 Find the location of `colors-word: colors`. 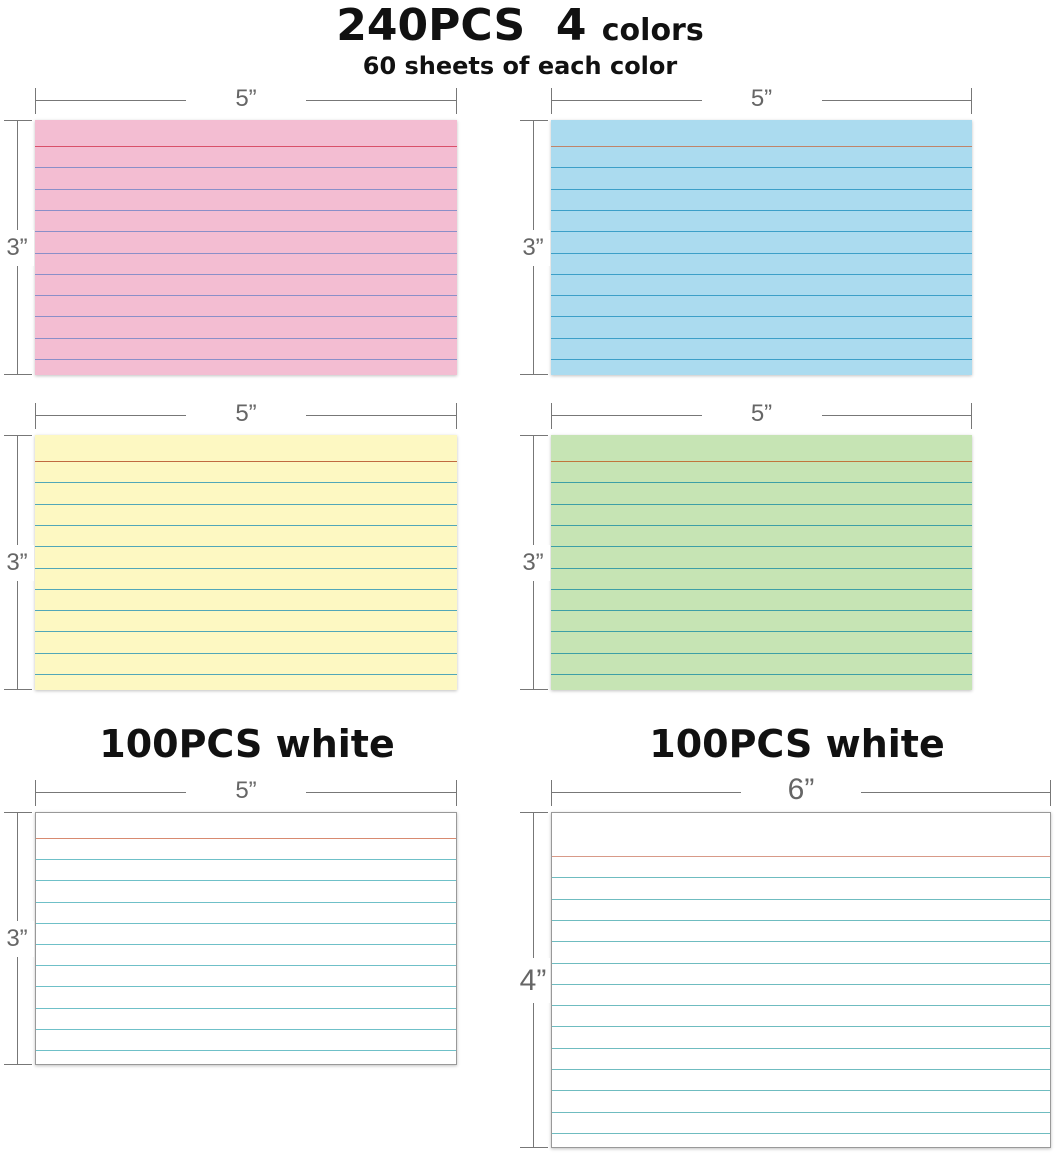

colors-word: colors is located at coordinates (652, 30).